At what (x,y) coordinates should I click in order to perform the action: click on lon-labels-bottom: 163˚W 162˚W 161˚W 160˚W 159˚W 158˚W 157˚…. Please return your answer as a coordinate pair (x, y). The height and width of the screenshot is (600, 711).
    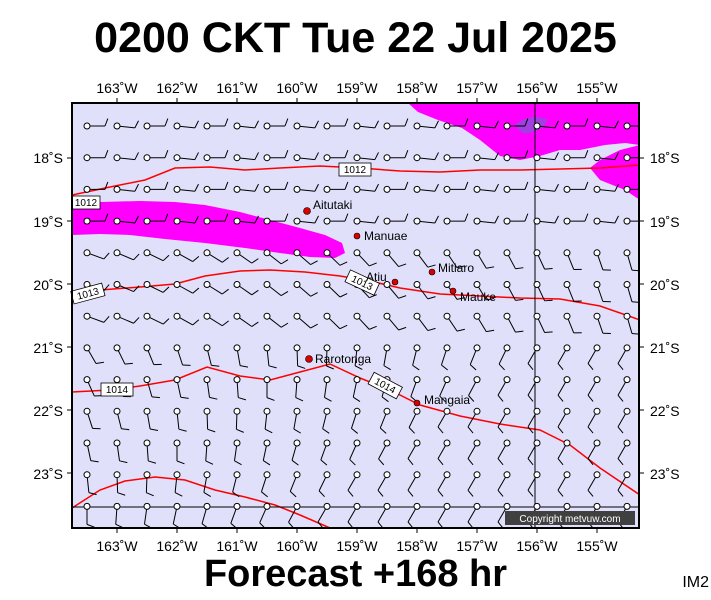
    Looking at the image, I should click on (357, 546).